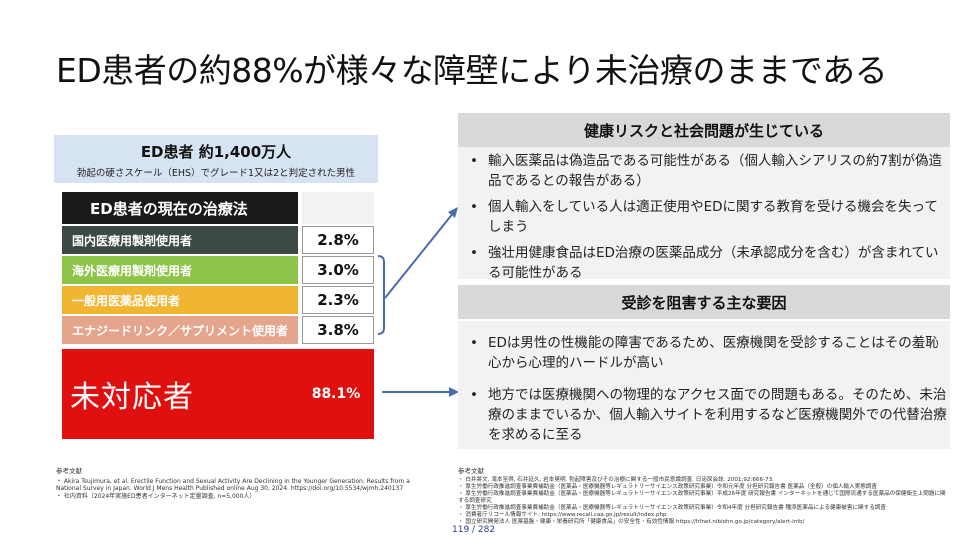 This screenshot has height=540, width=960. I want to click on row-value: 3.0%, so click(338, 270).